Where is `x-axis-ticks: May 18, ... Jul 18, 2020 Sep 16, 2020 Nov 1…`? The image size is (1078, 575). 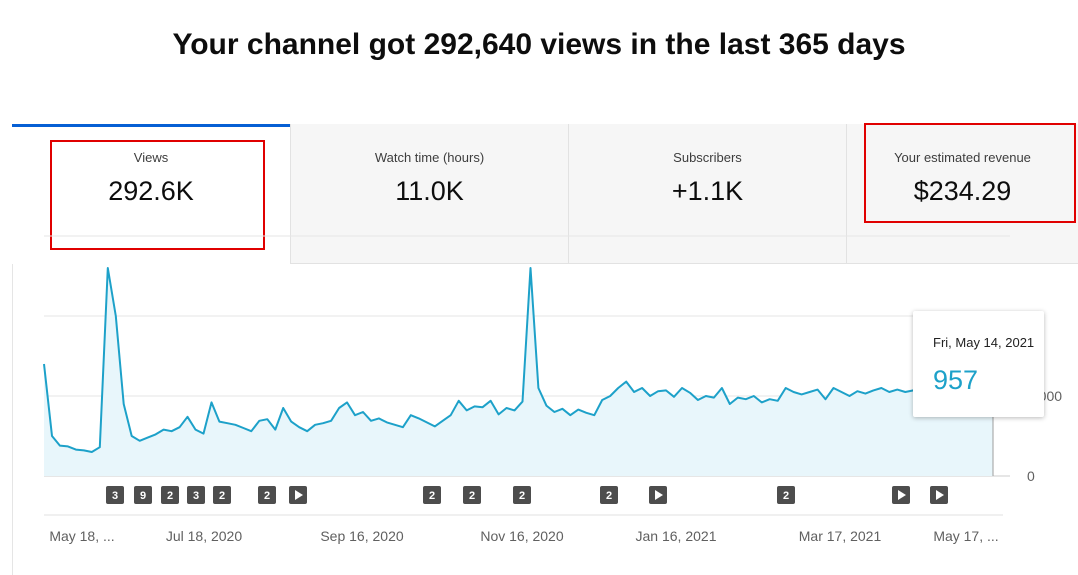
x-axis-ticks: May 18, ... Jul 18, 2020 Sep 16, 2020 Nov 1… is located at coordinates (523, 529).